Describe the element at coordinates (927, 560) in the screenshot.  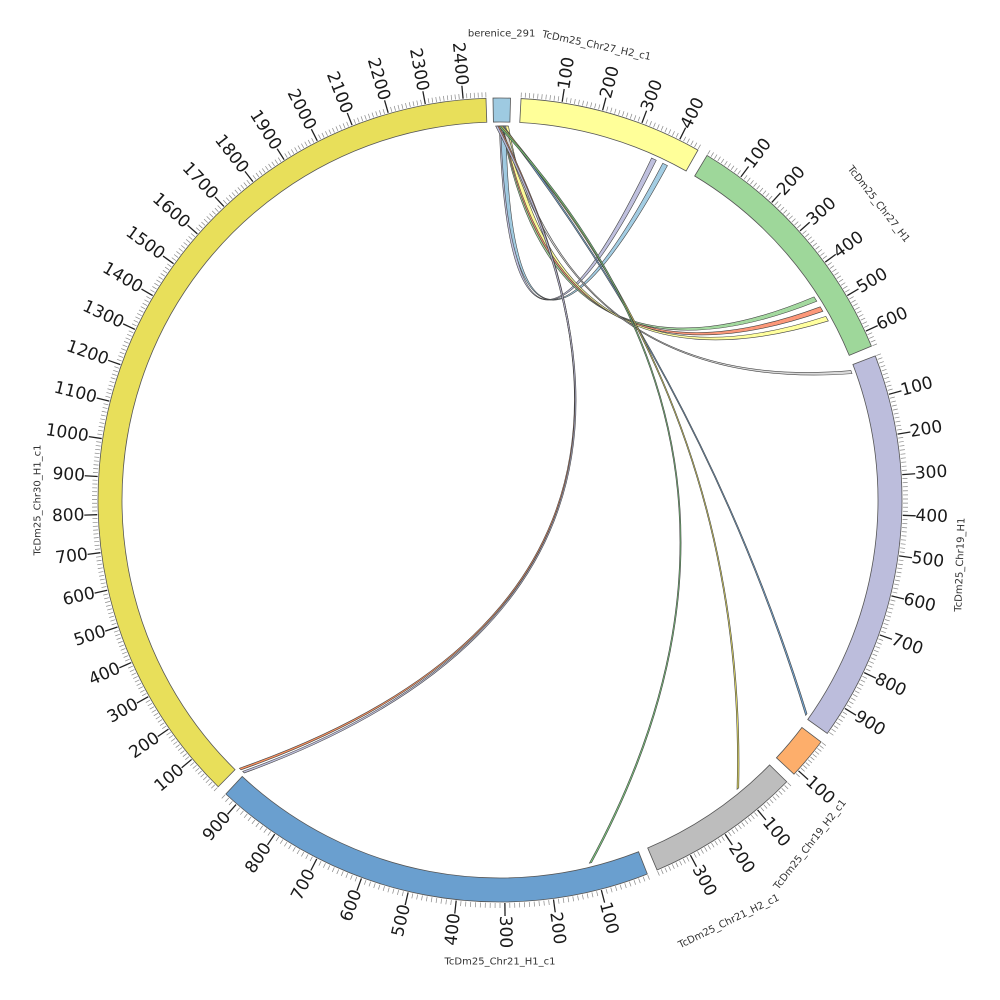
I see `tick-label: 500` at that location.